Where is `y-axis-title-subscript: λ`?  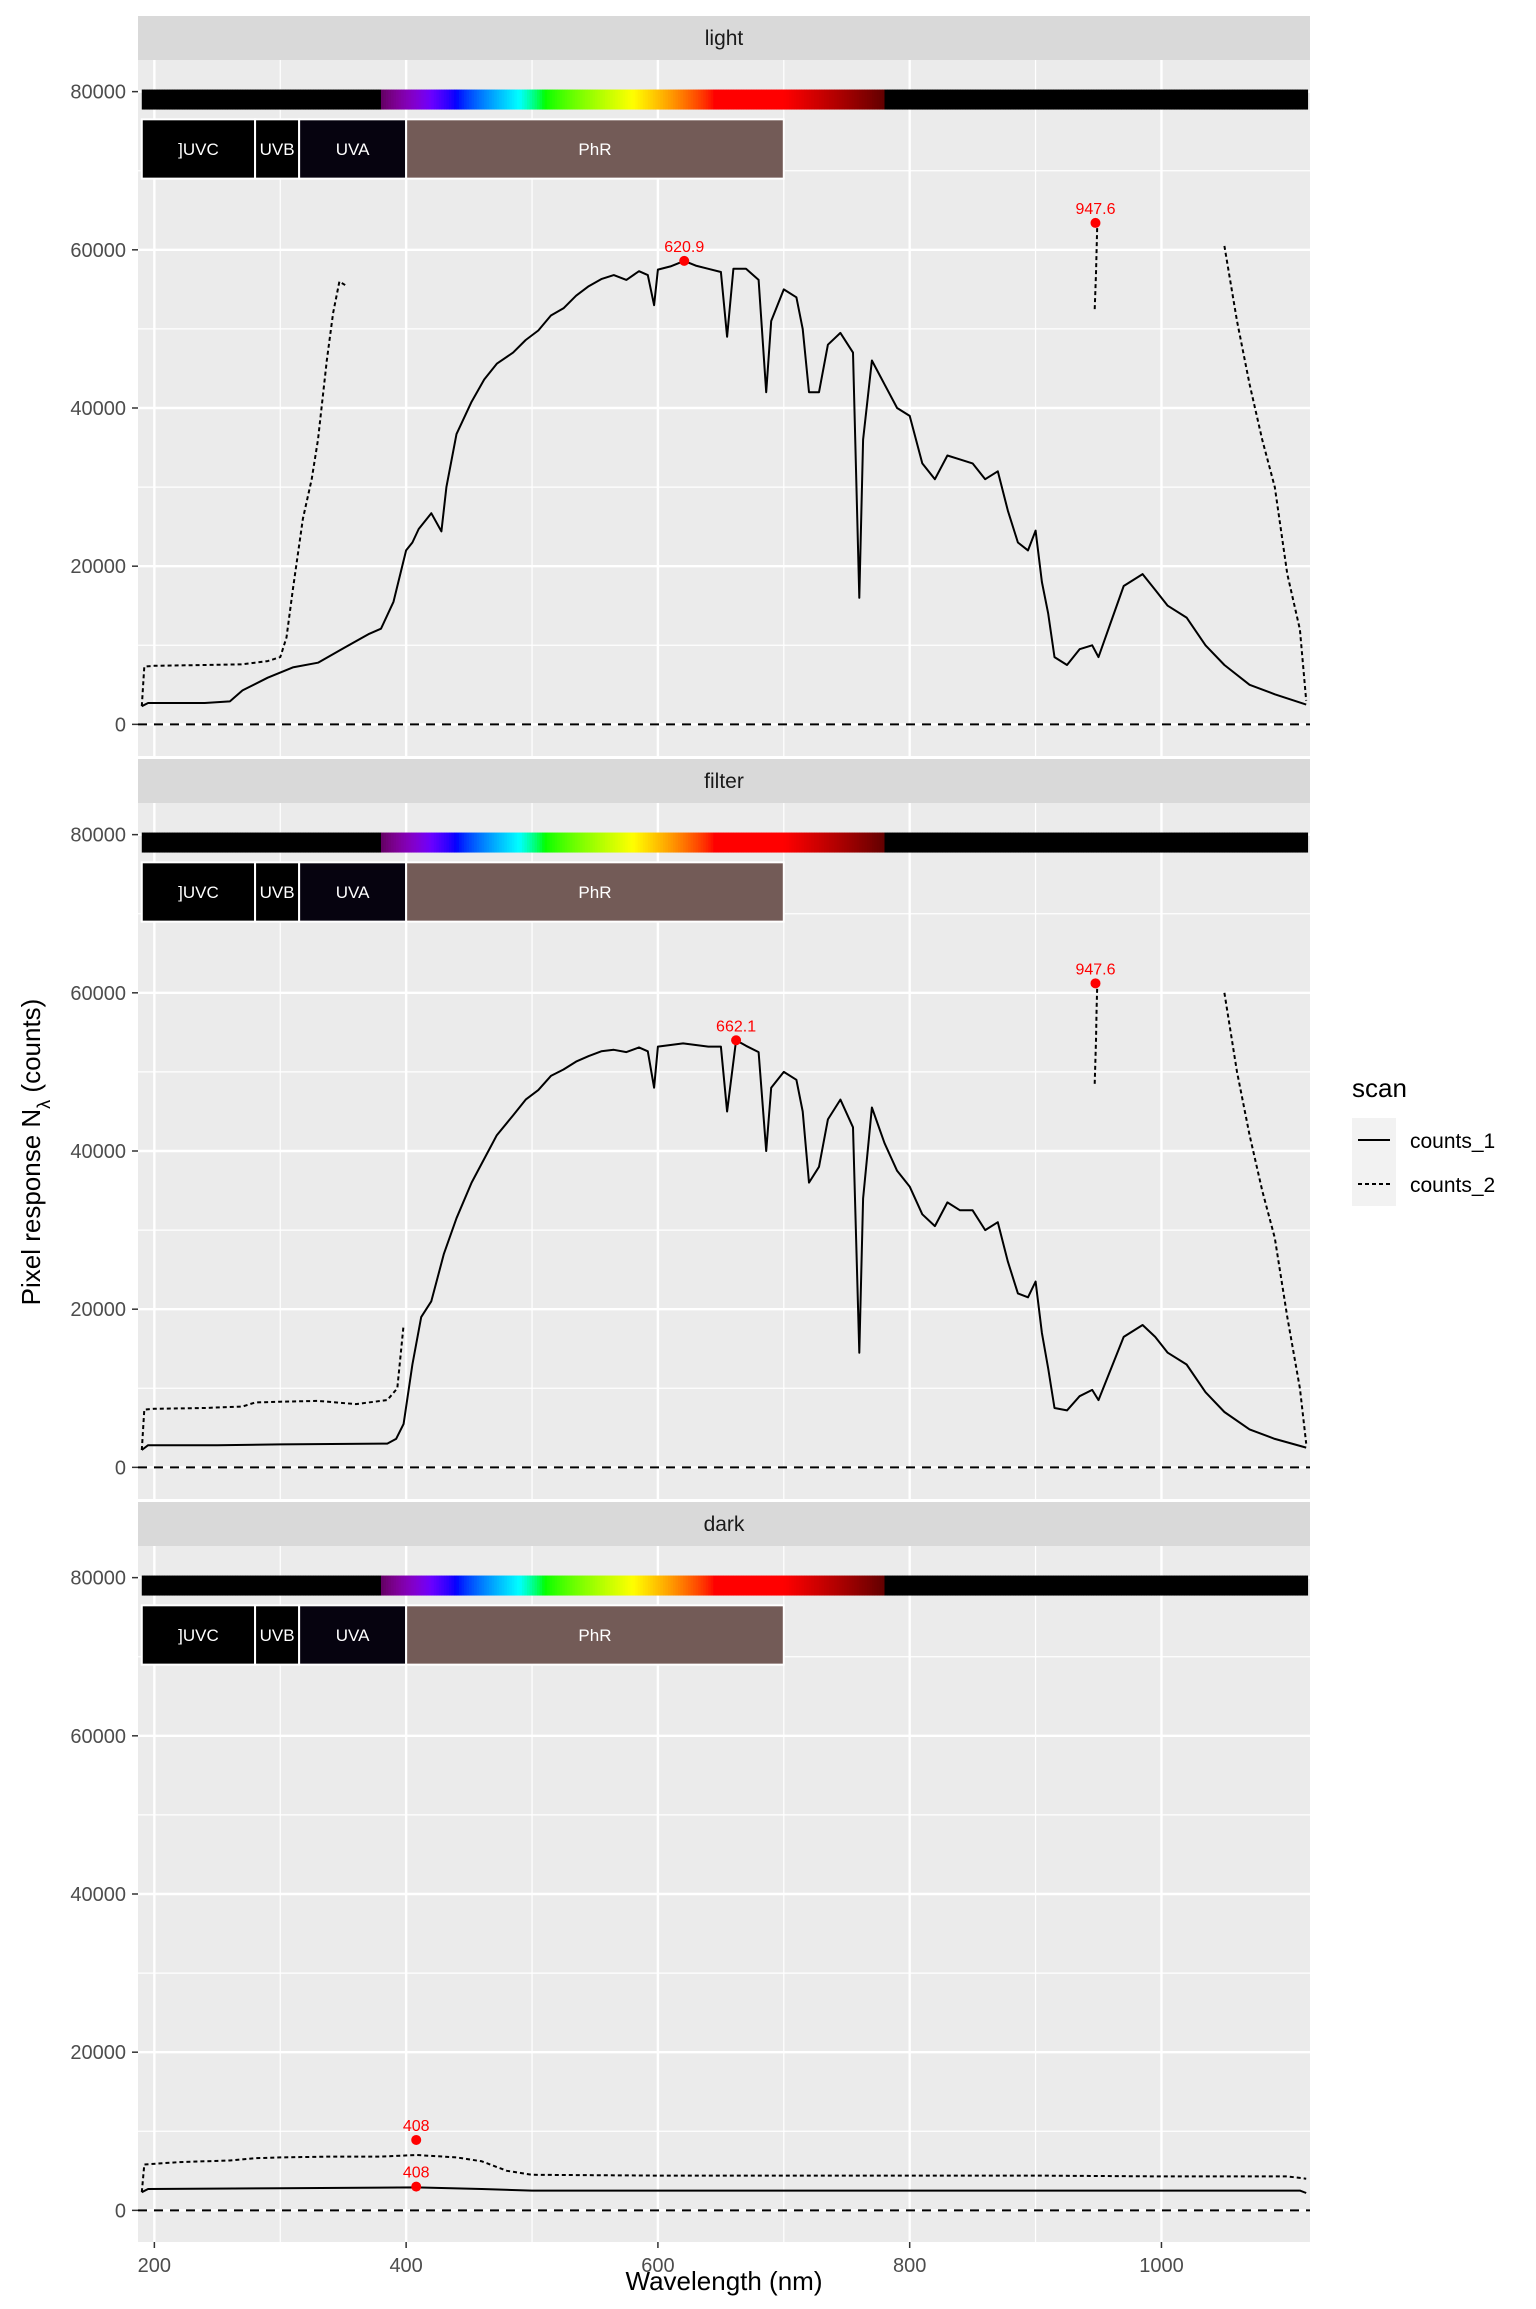 y-axis-title-subscript: λ is located at coordinates (44, 1104).